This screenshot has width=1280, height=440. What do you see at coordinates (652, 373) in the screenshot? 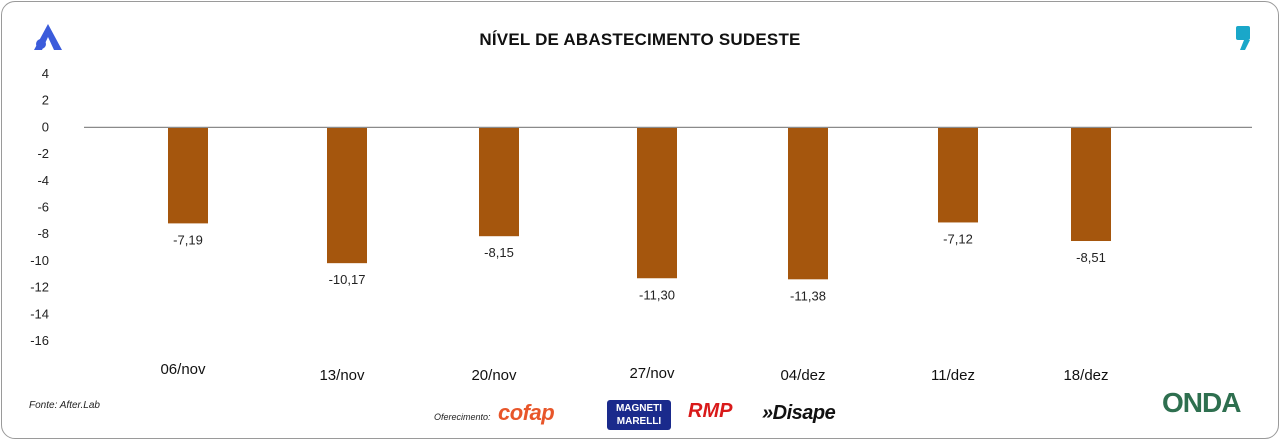
I see `x-tick-label: 27/nov` at bounding box center [652, 373].